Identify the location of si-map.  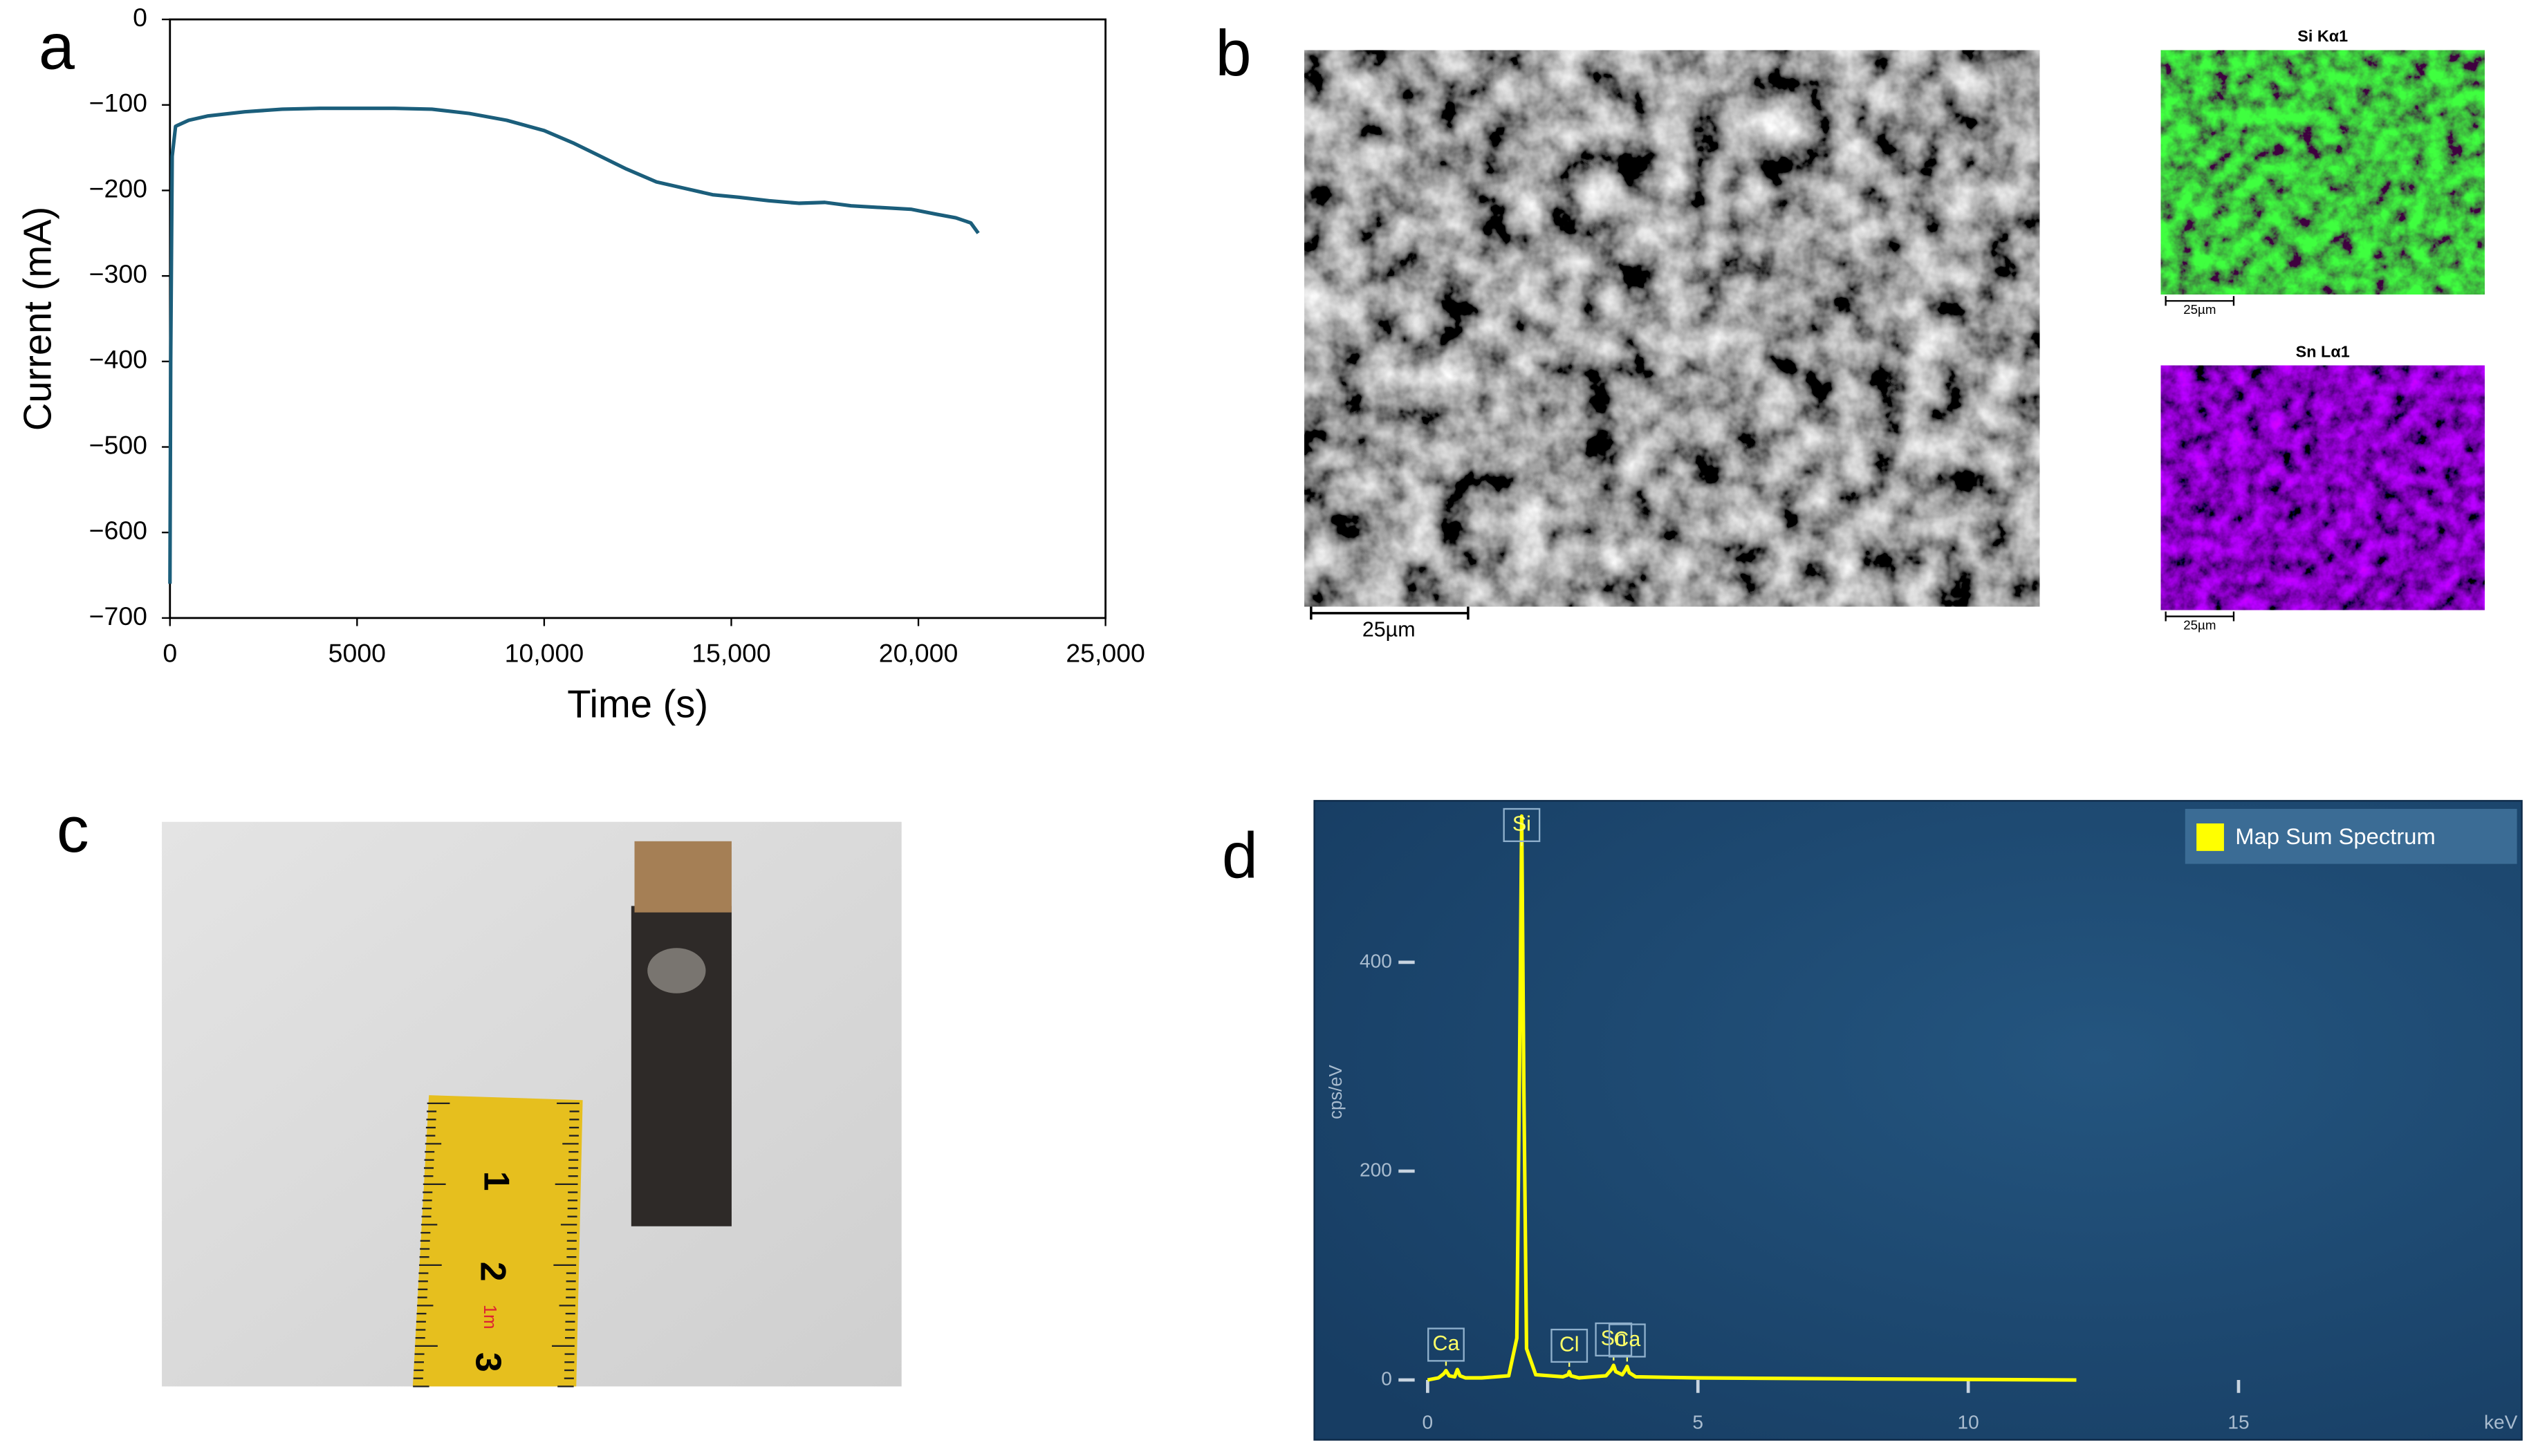
(2322, 172).